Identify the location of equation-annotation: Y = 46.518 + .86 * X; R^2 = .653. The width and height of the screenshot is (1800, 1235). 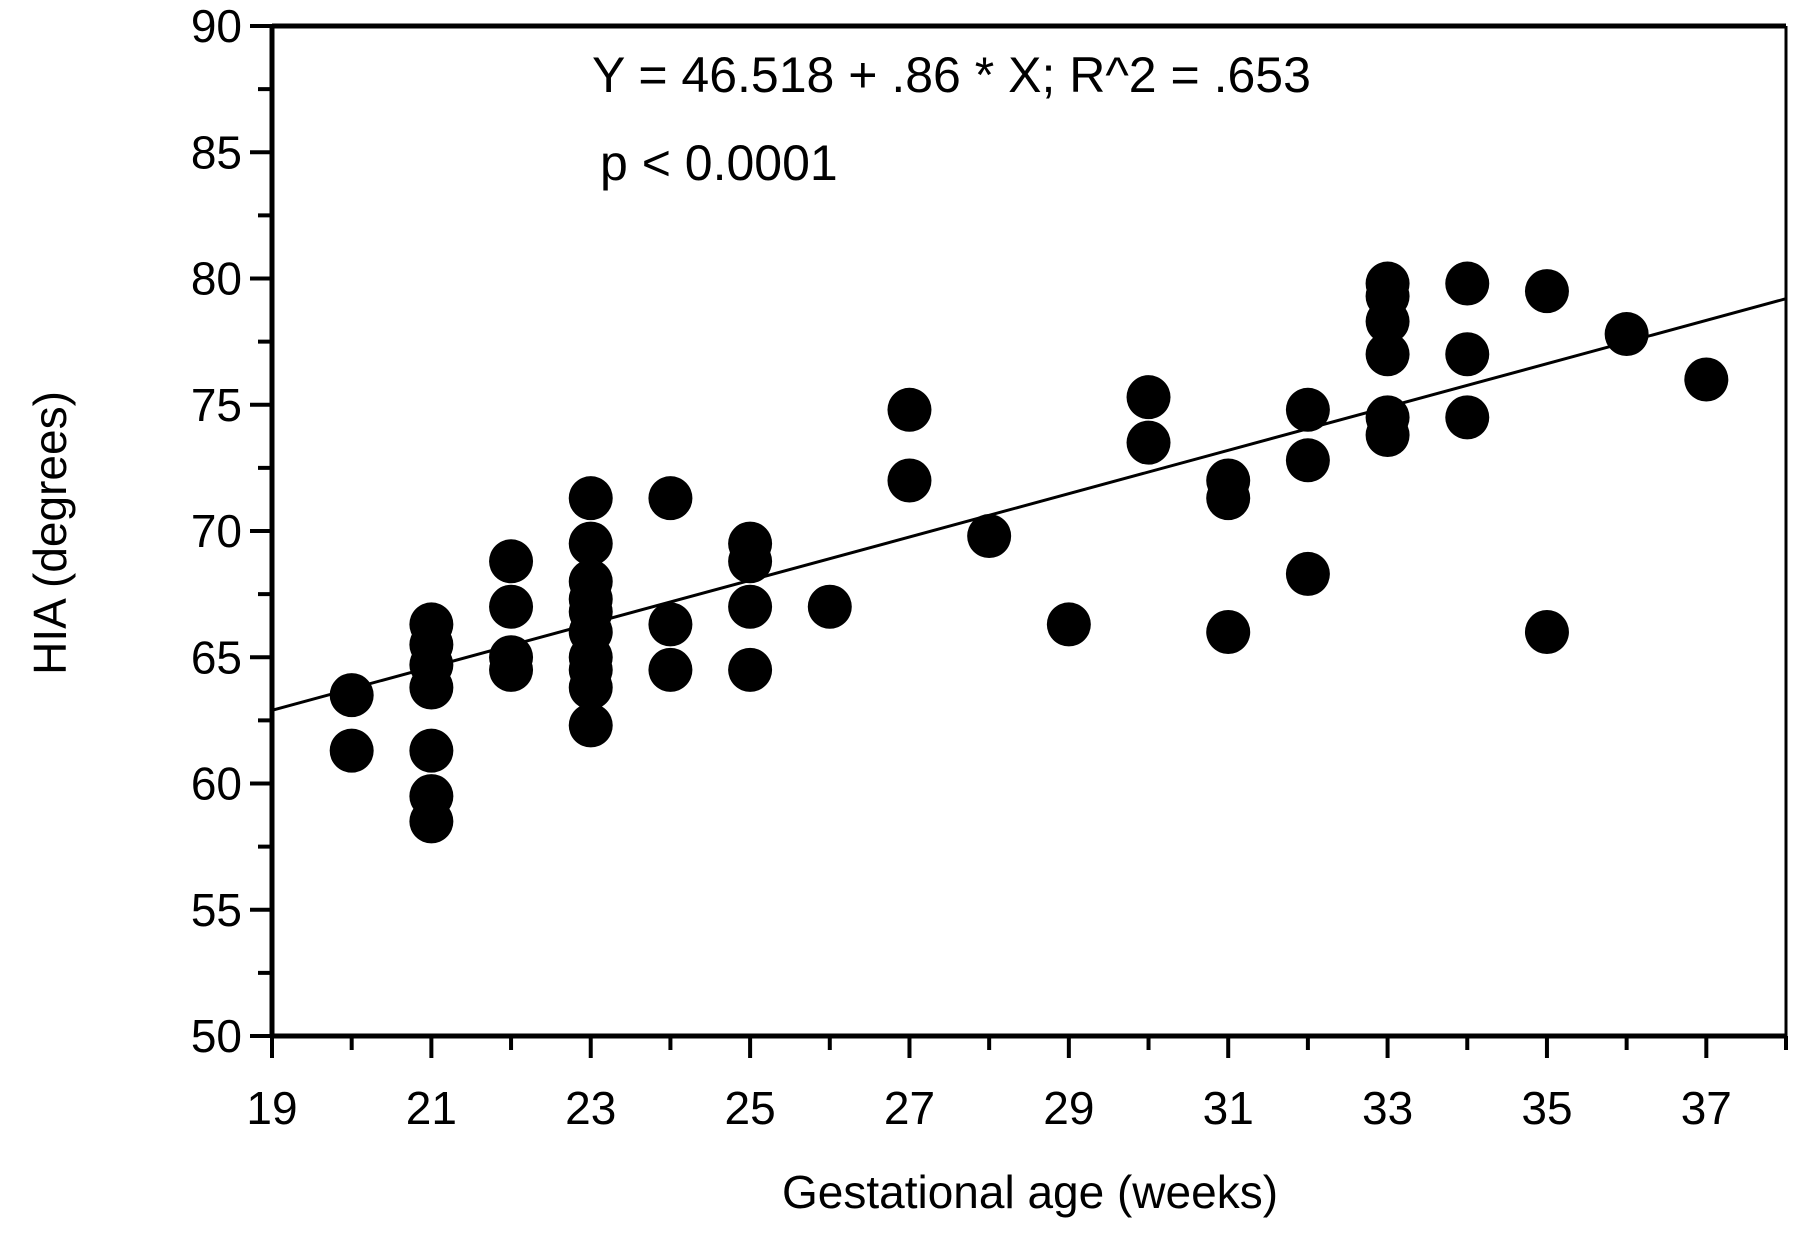
(951, 75).